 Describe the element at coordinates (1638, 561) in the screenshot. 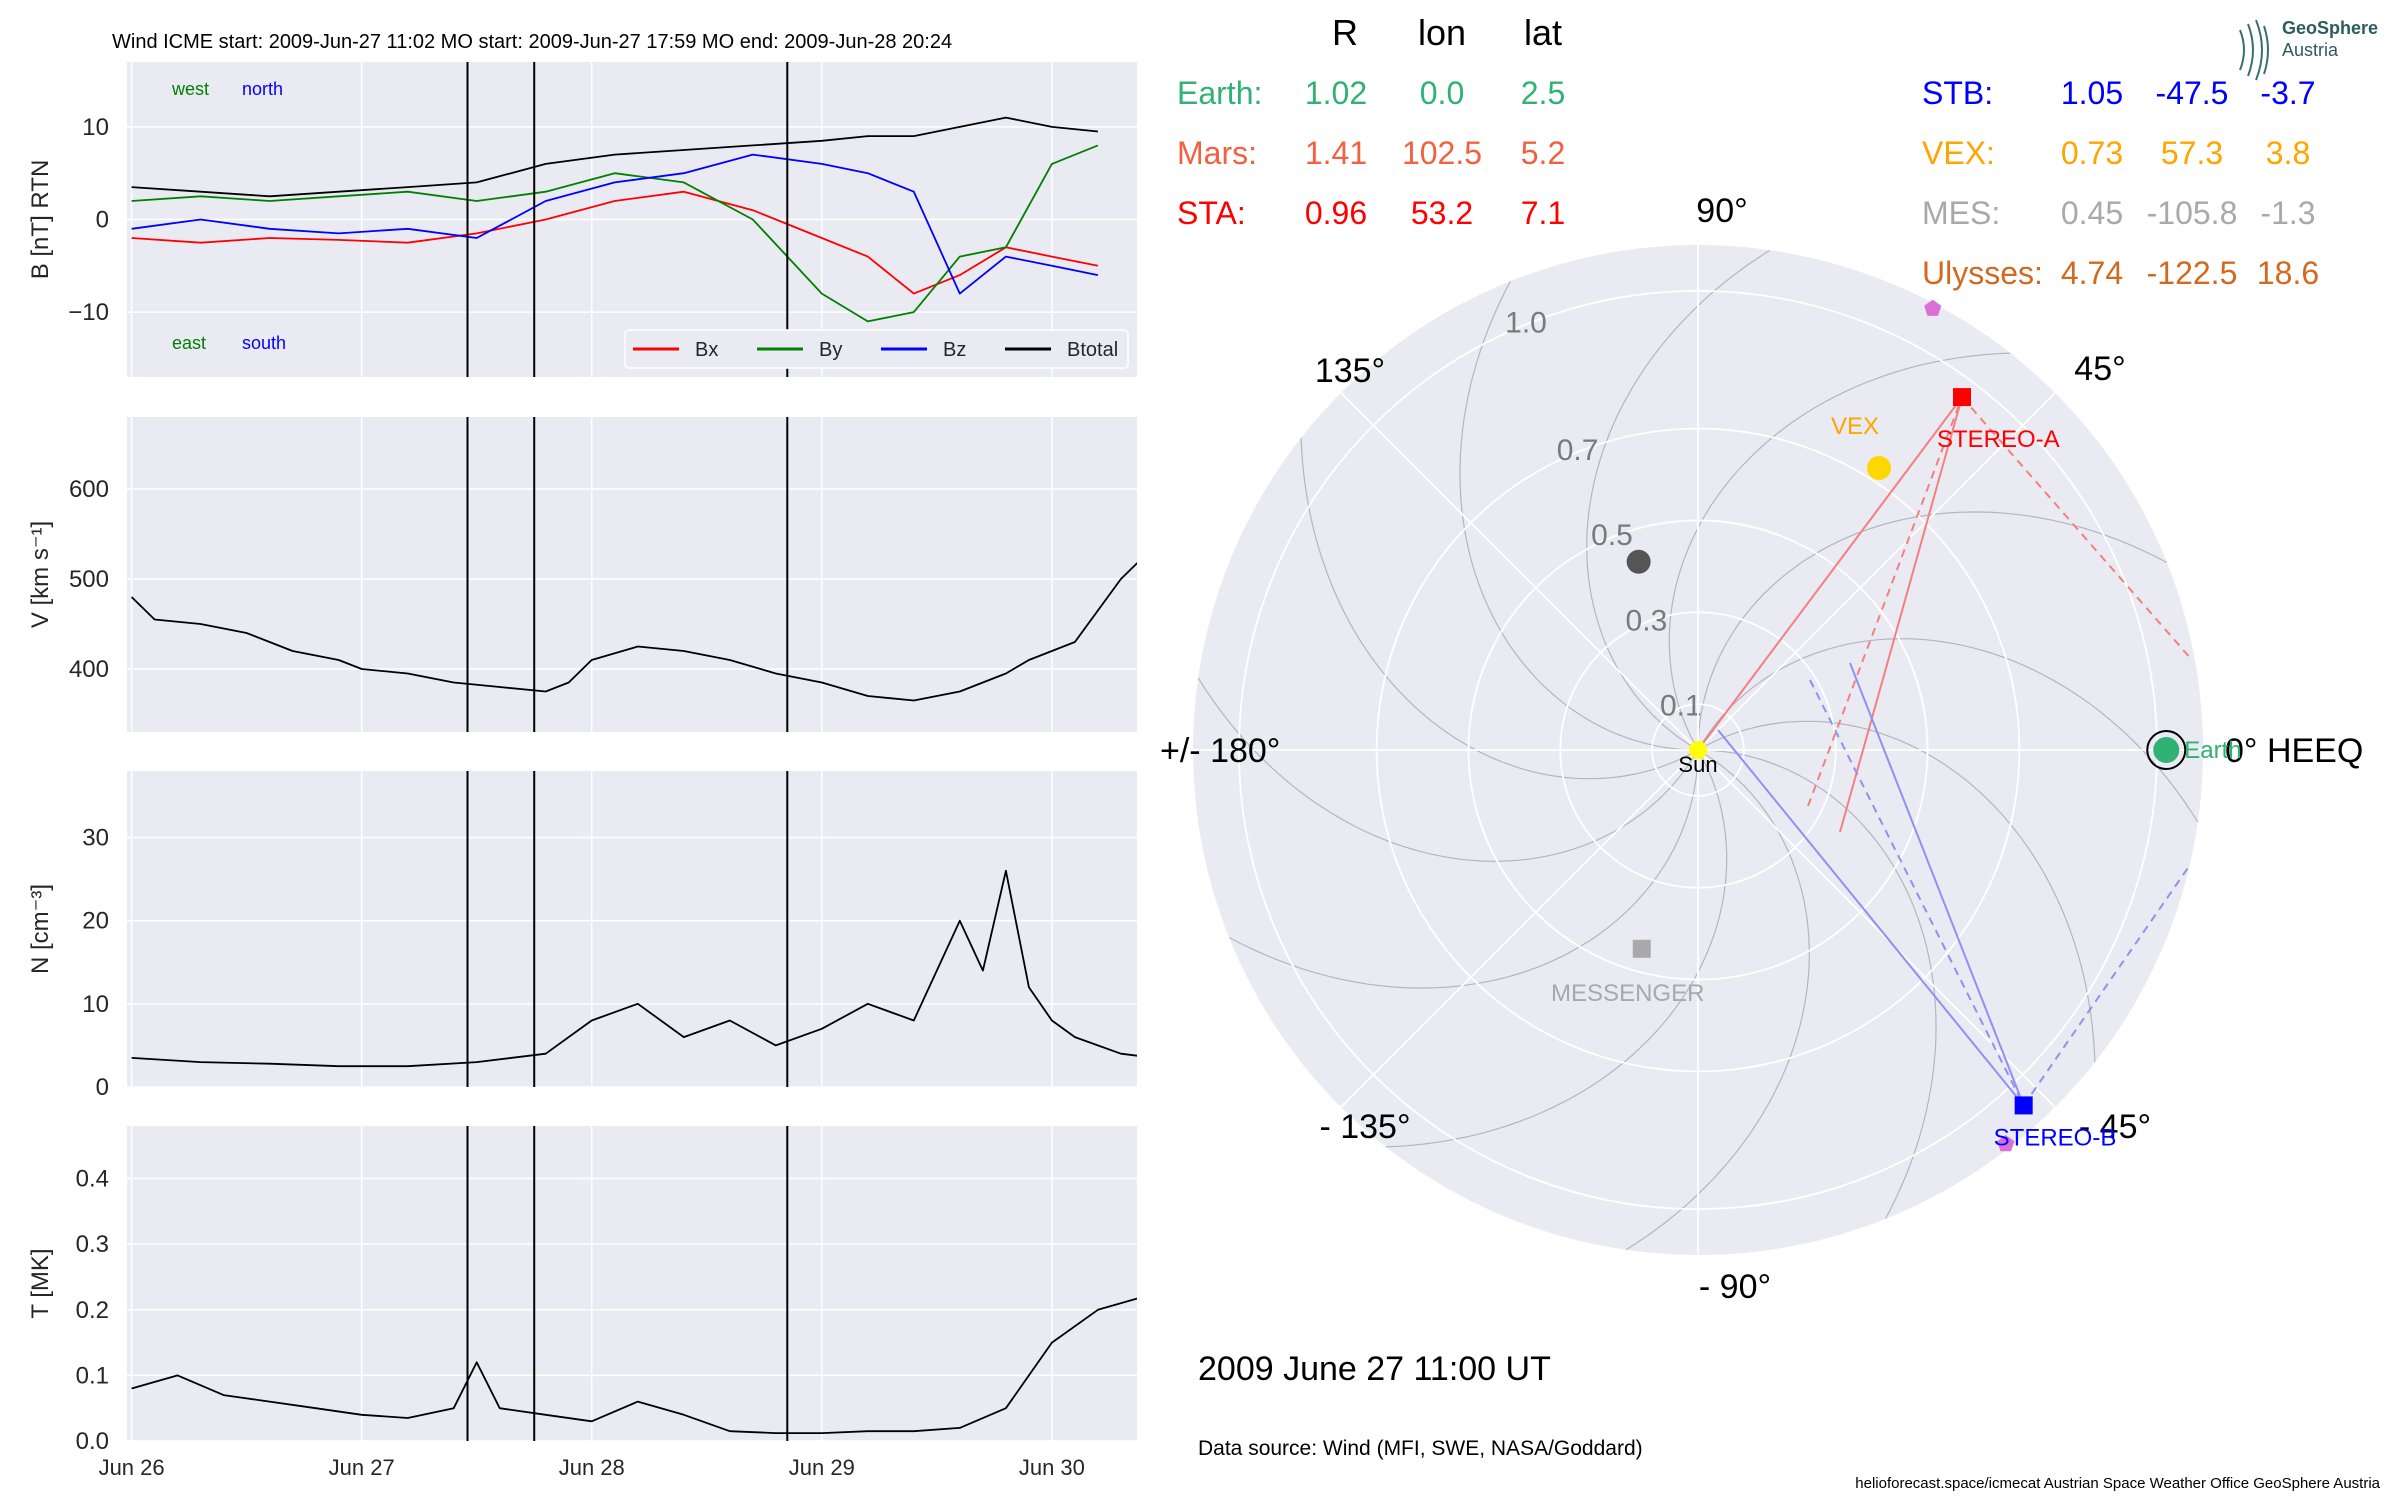

I see `marker-mars` at that location.